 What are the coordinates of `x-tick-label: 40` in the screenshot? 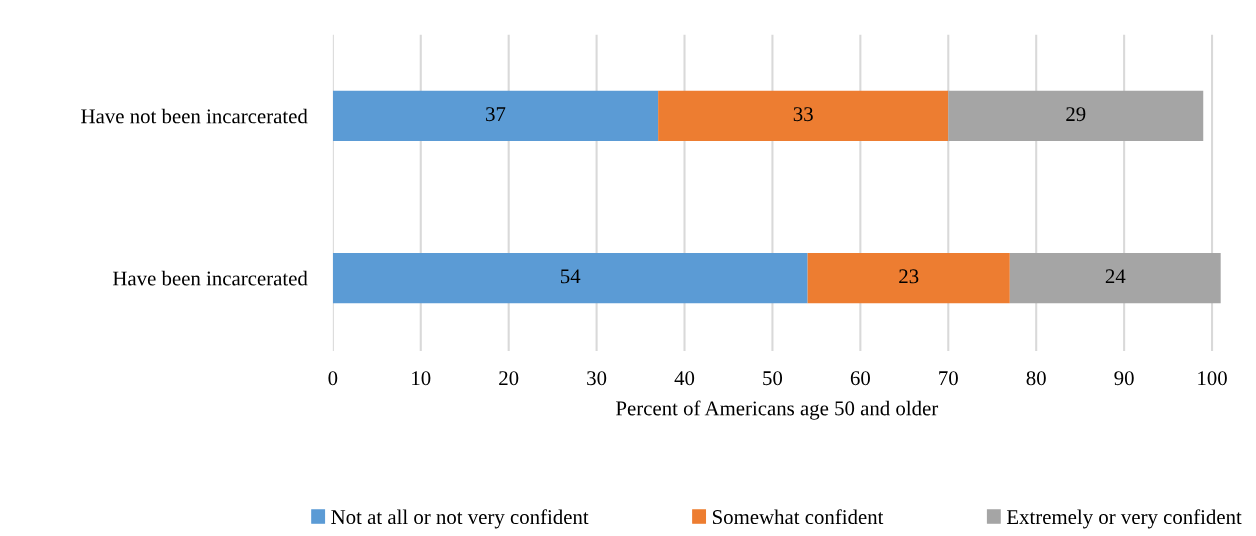 It's located at (684, 378).